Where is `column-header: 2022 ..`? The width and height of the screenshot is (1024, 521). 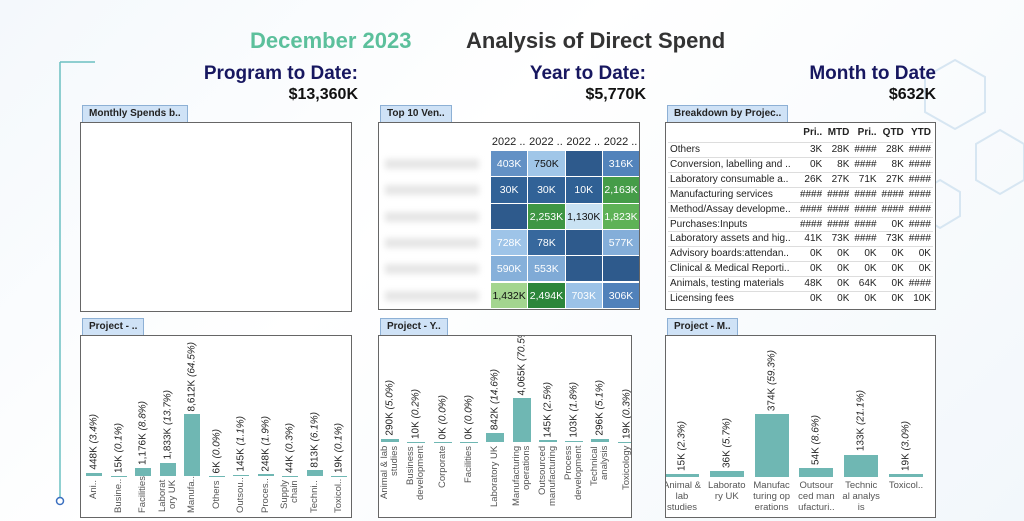
column-header: 2022 .. is located at coordinates (620, 142).